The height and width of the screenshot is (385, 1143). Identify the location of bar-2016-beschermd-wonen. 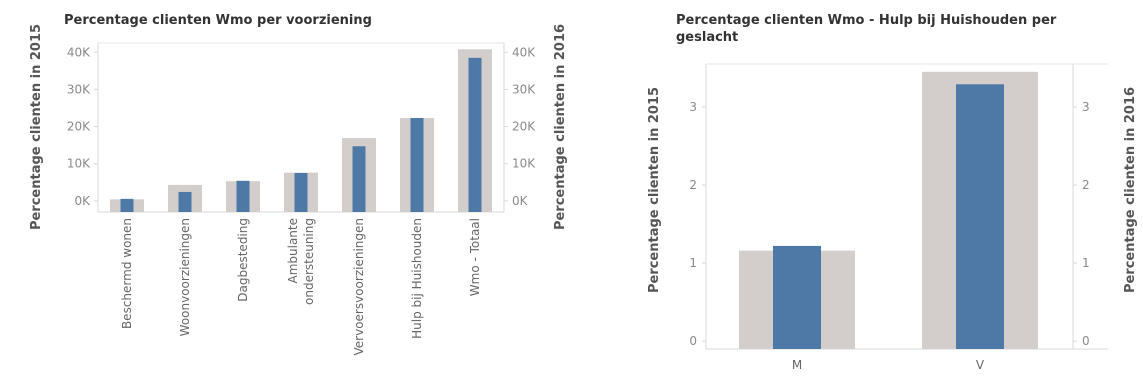
(127, 205).